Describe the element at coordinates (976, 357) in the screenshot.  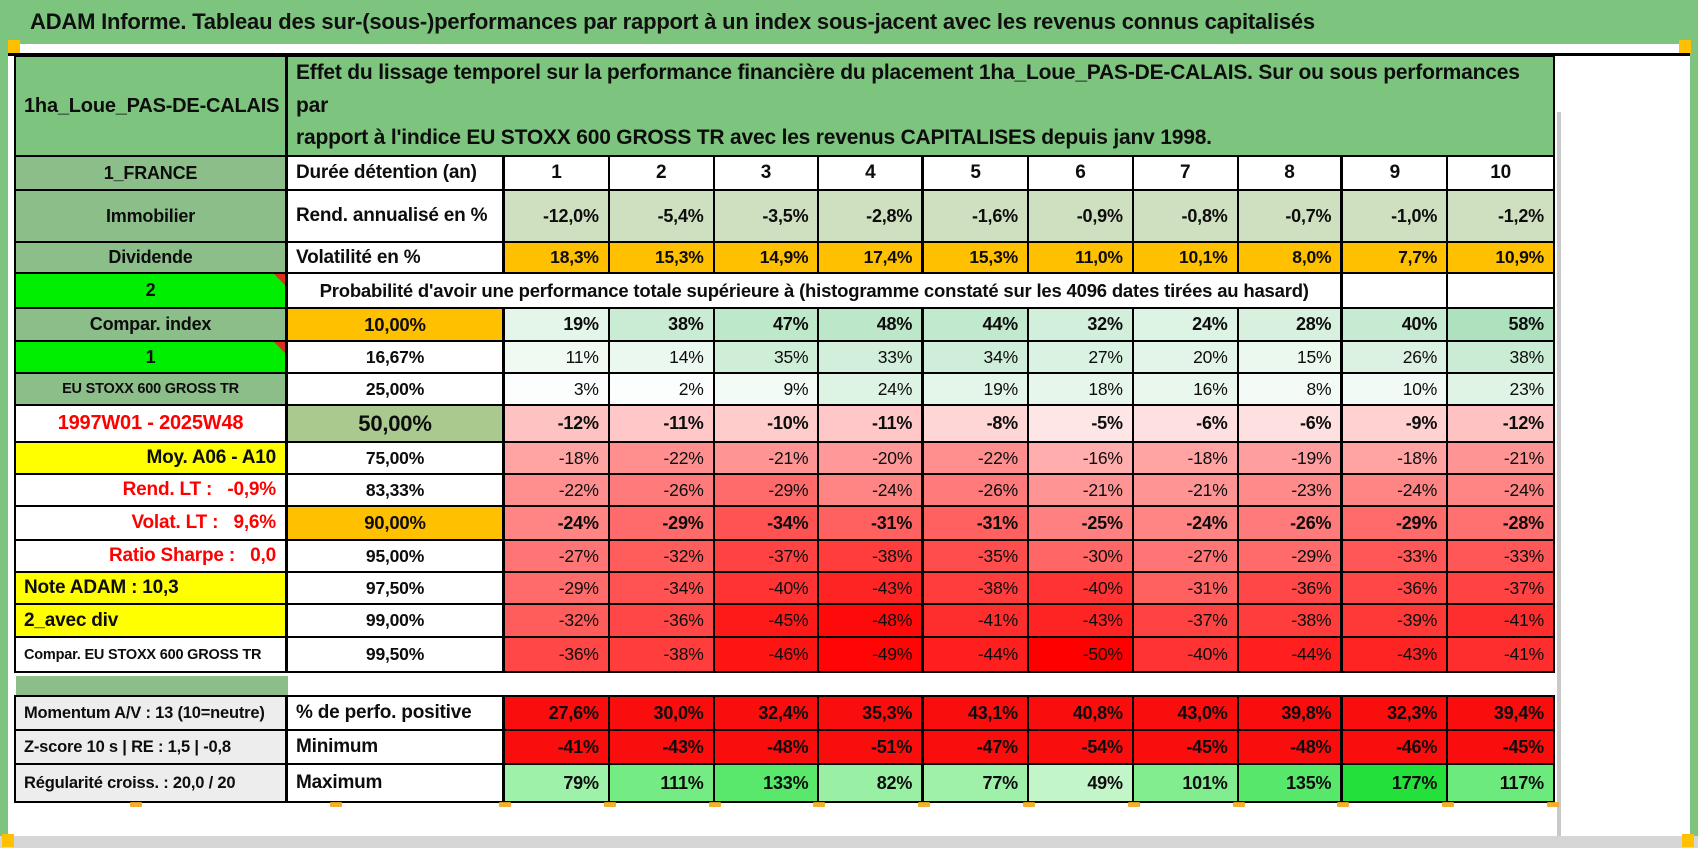
I see `data-cell: 34%` at that location.